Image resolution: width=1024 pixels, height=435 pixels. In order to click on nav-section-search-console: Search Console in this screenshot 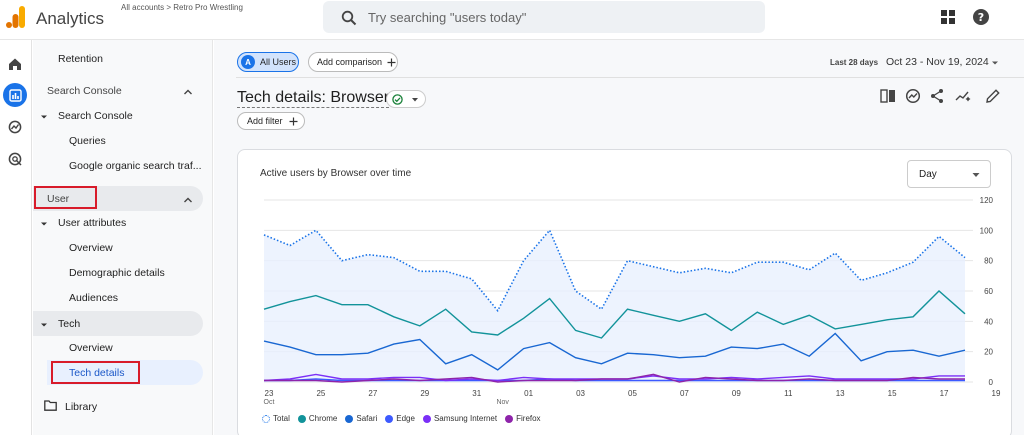, I will do `click(84, 91)`.